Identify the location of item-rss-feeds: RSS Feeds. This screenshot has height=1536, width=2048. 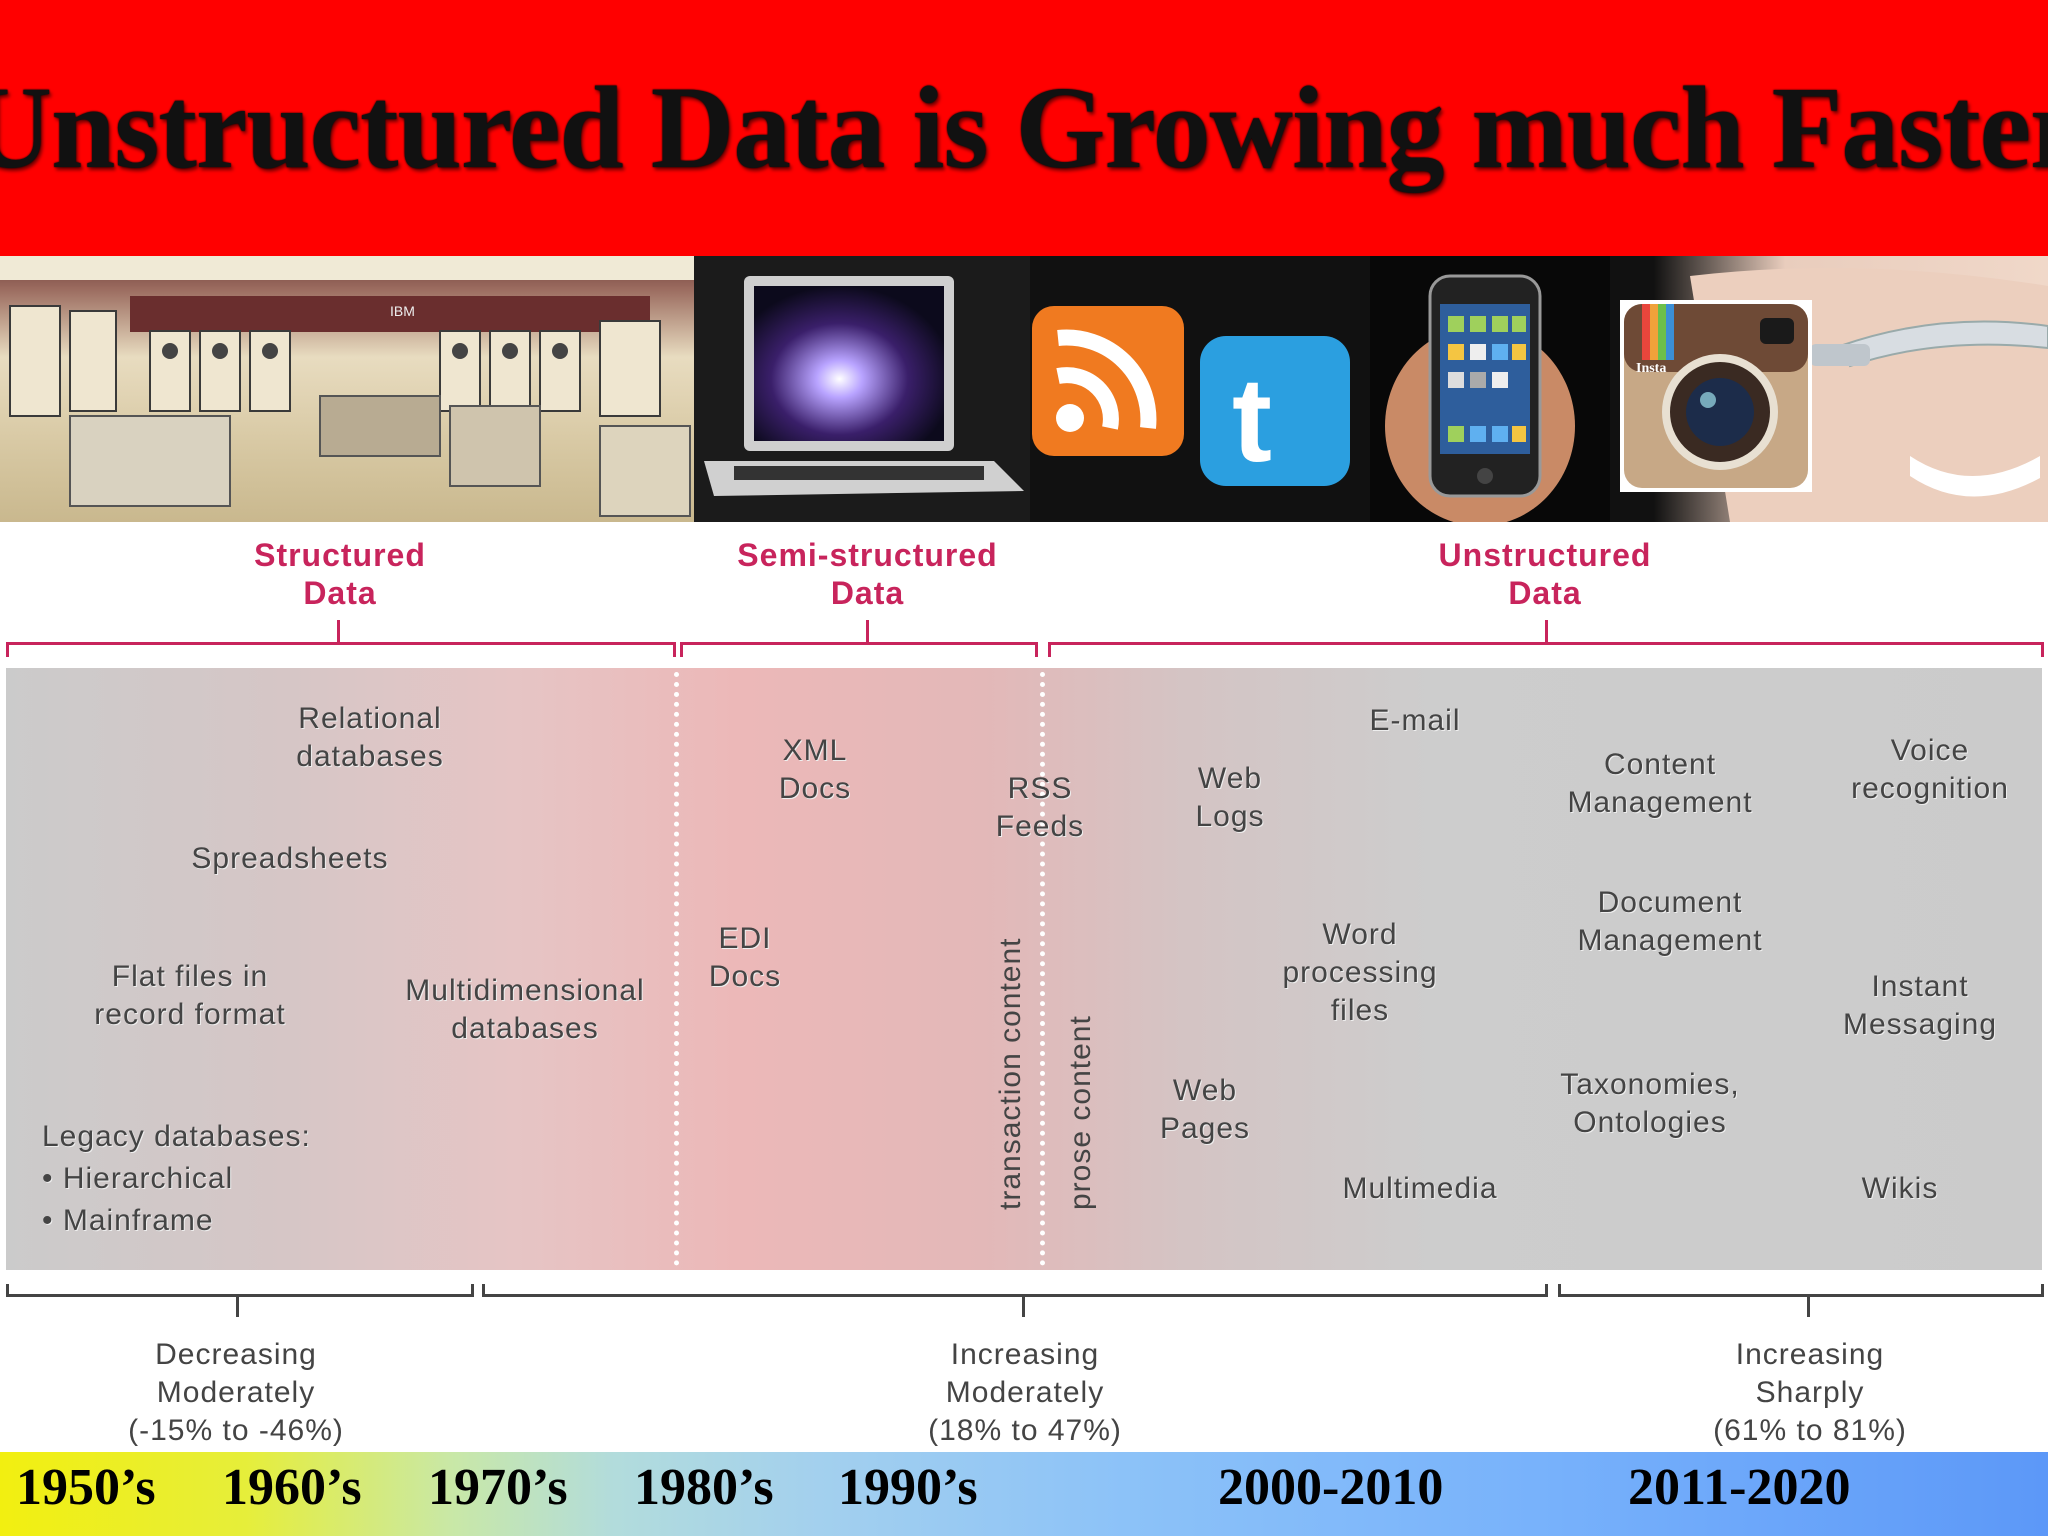
(1040, 807).